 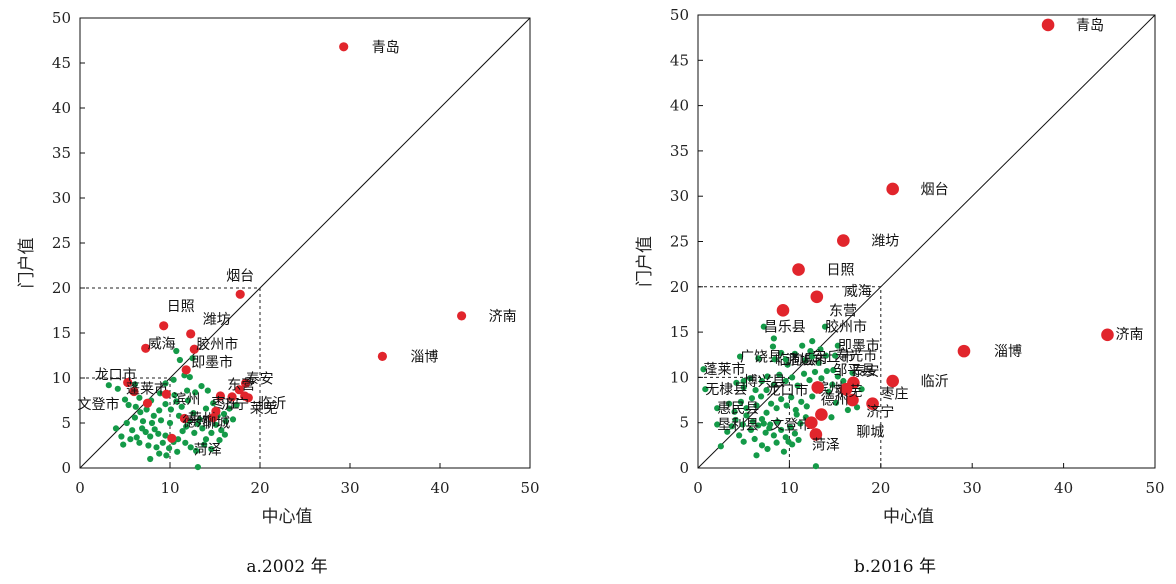 I want to click on city-label: 潍坊, so click(x=885, y=242).